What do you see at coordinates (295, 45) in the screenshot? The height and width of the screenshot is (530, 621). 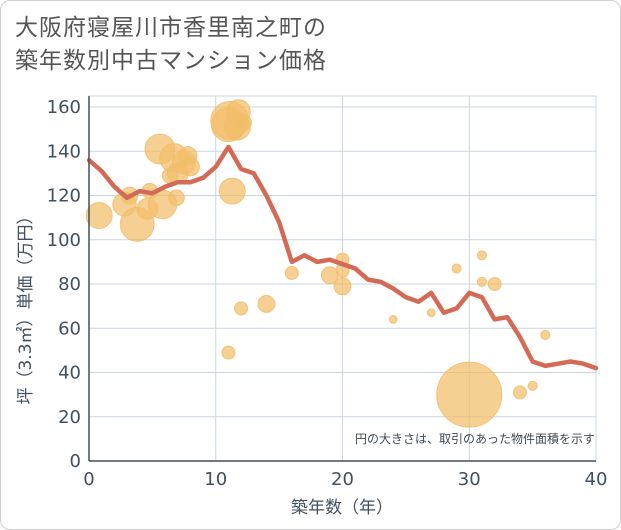 I see `chart-title: 大阪府寝屋川市香里南之町の 築年数別中古マンション価格` at bounding box center [295, 45].